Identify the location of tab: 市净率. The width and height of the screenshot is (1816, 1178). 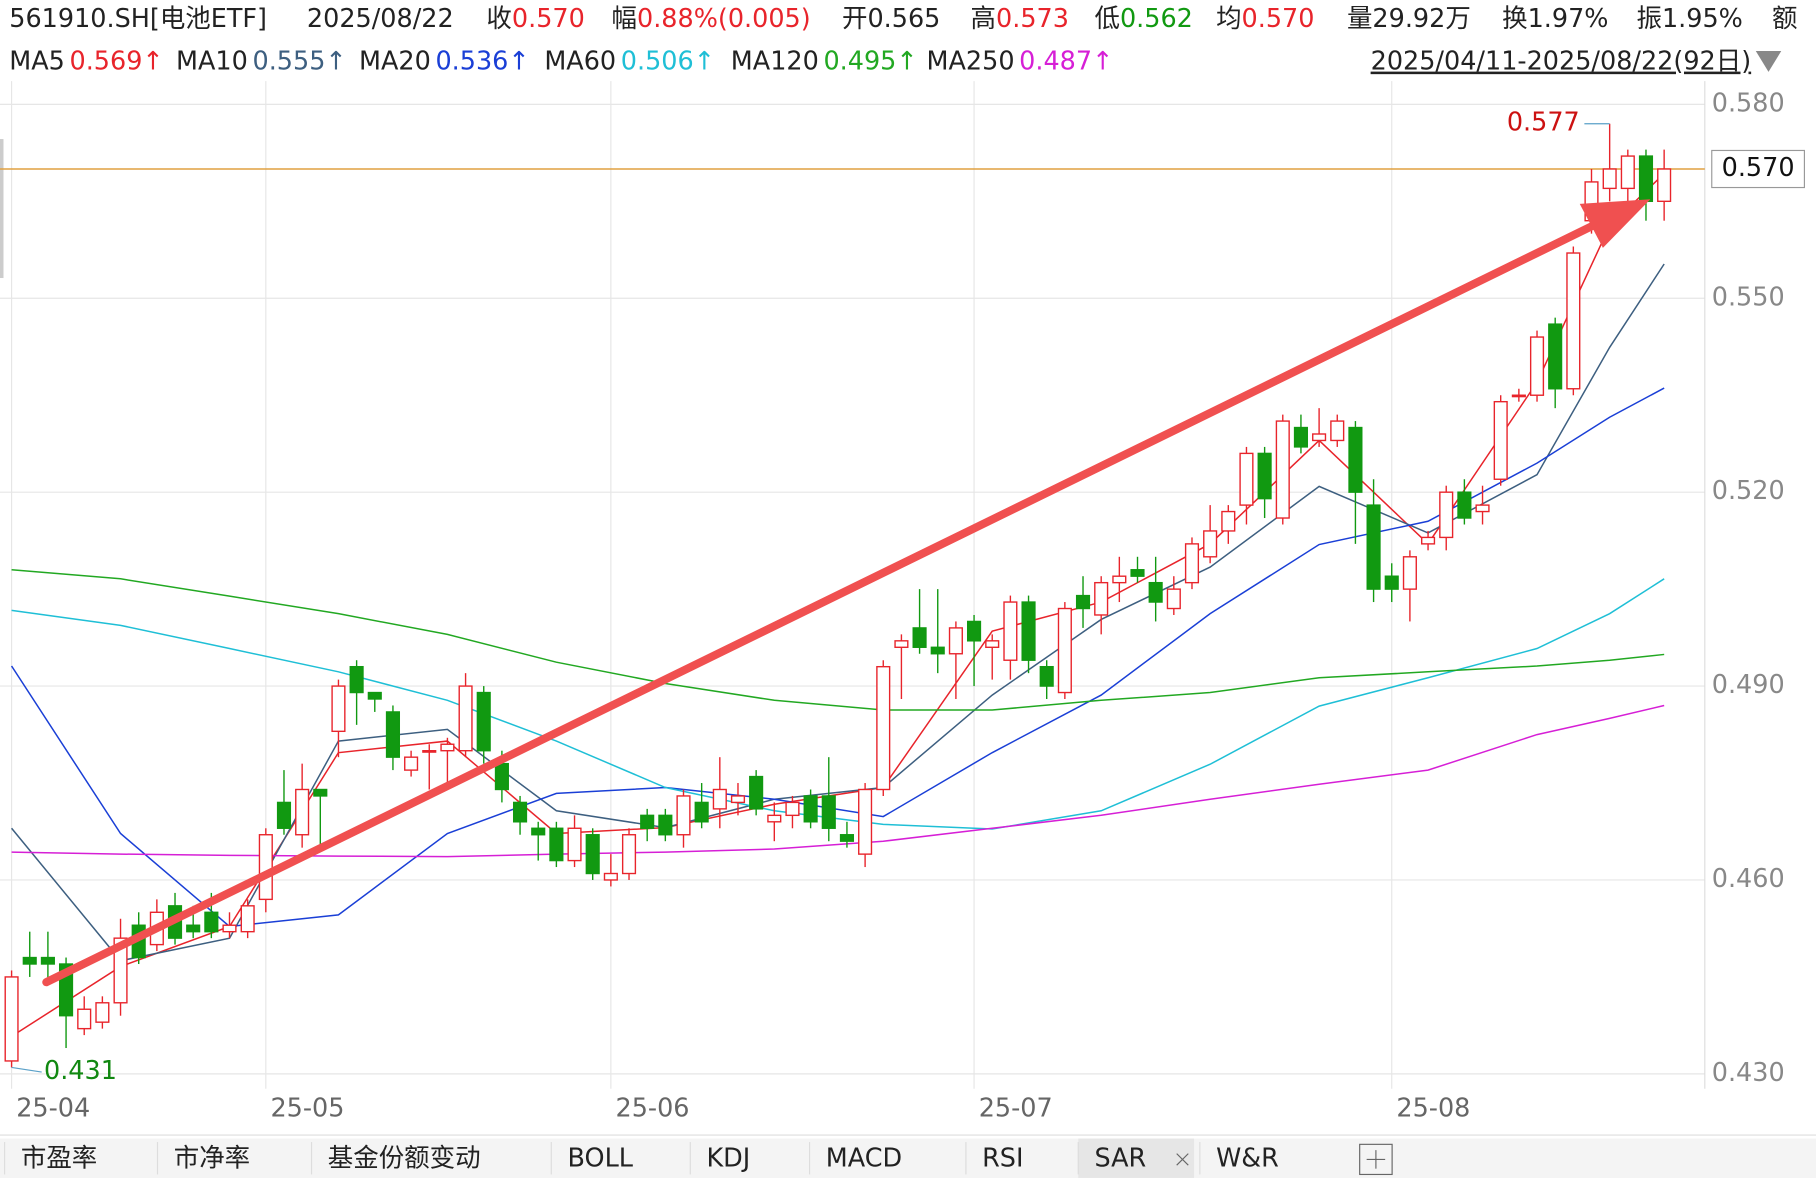
(212, 1158).